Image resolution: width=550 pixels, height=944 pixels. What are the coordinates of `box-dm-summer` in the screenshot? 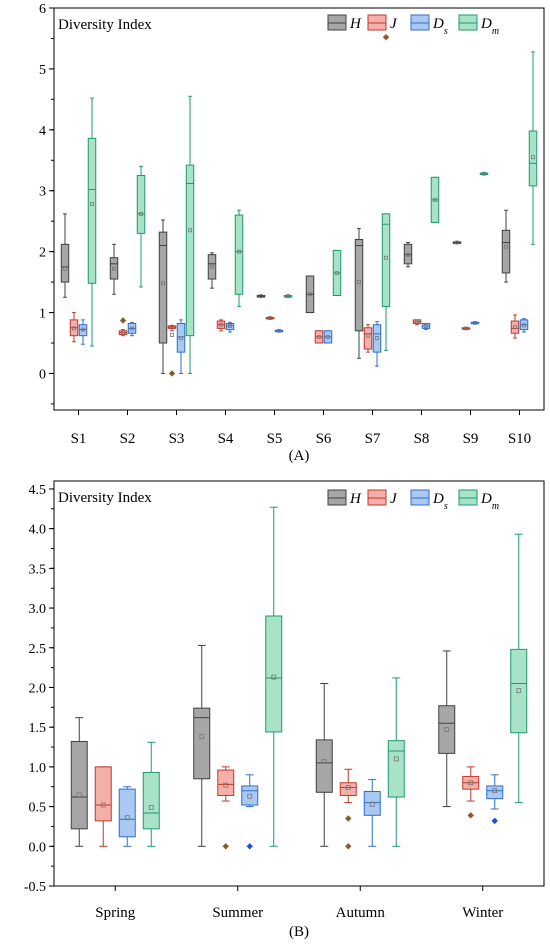 It's located at (274, 676).